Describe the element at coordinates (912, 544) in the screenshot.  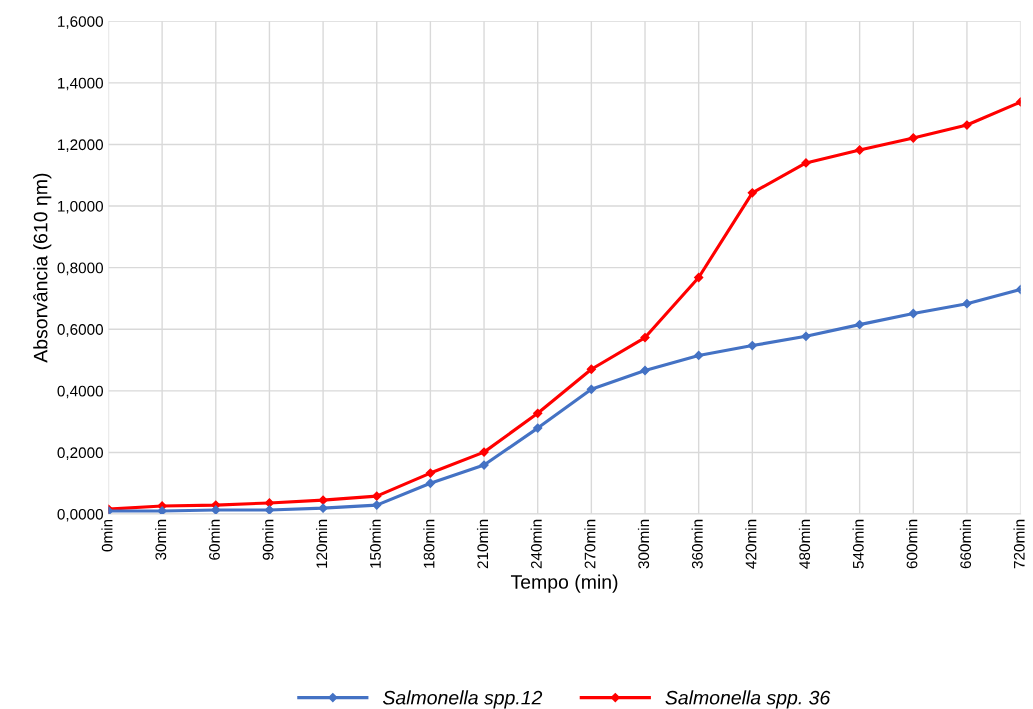
I see `x-tick-label: 600min` at that location.